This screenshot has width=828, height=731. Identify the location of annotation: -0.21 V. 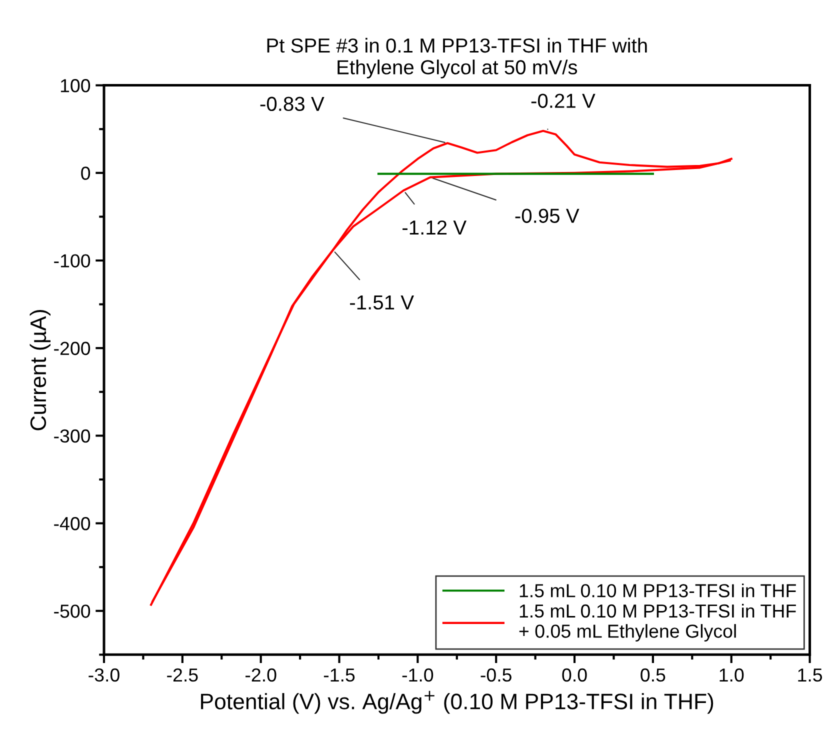
(563, 101).